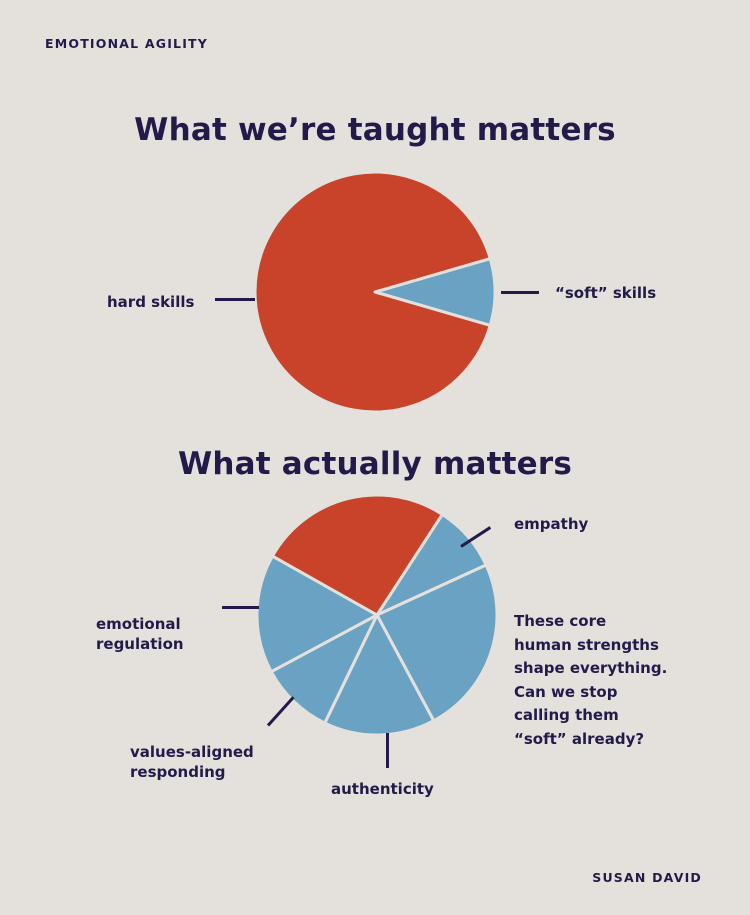 Image resolution: width=750 pixels, height=915 pixels. I want to click on label-hard-skills: hard skills, so click(151, 302).